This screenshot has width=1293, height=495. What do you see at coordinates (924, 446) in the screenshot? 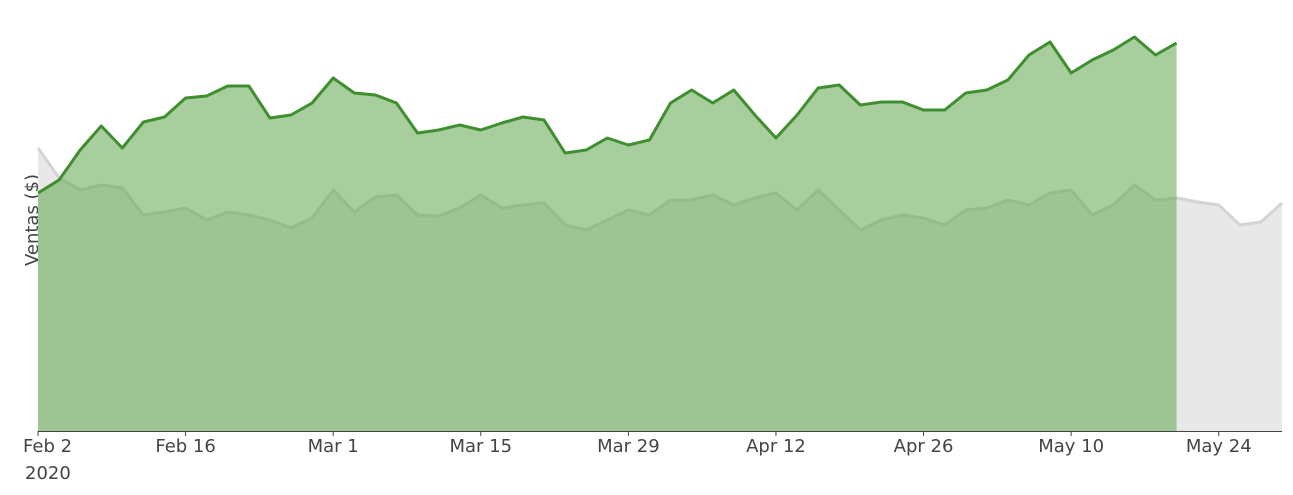
I see `x-tick-label: Apr 26` at bounding box center [924, 446].